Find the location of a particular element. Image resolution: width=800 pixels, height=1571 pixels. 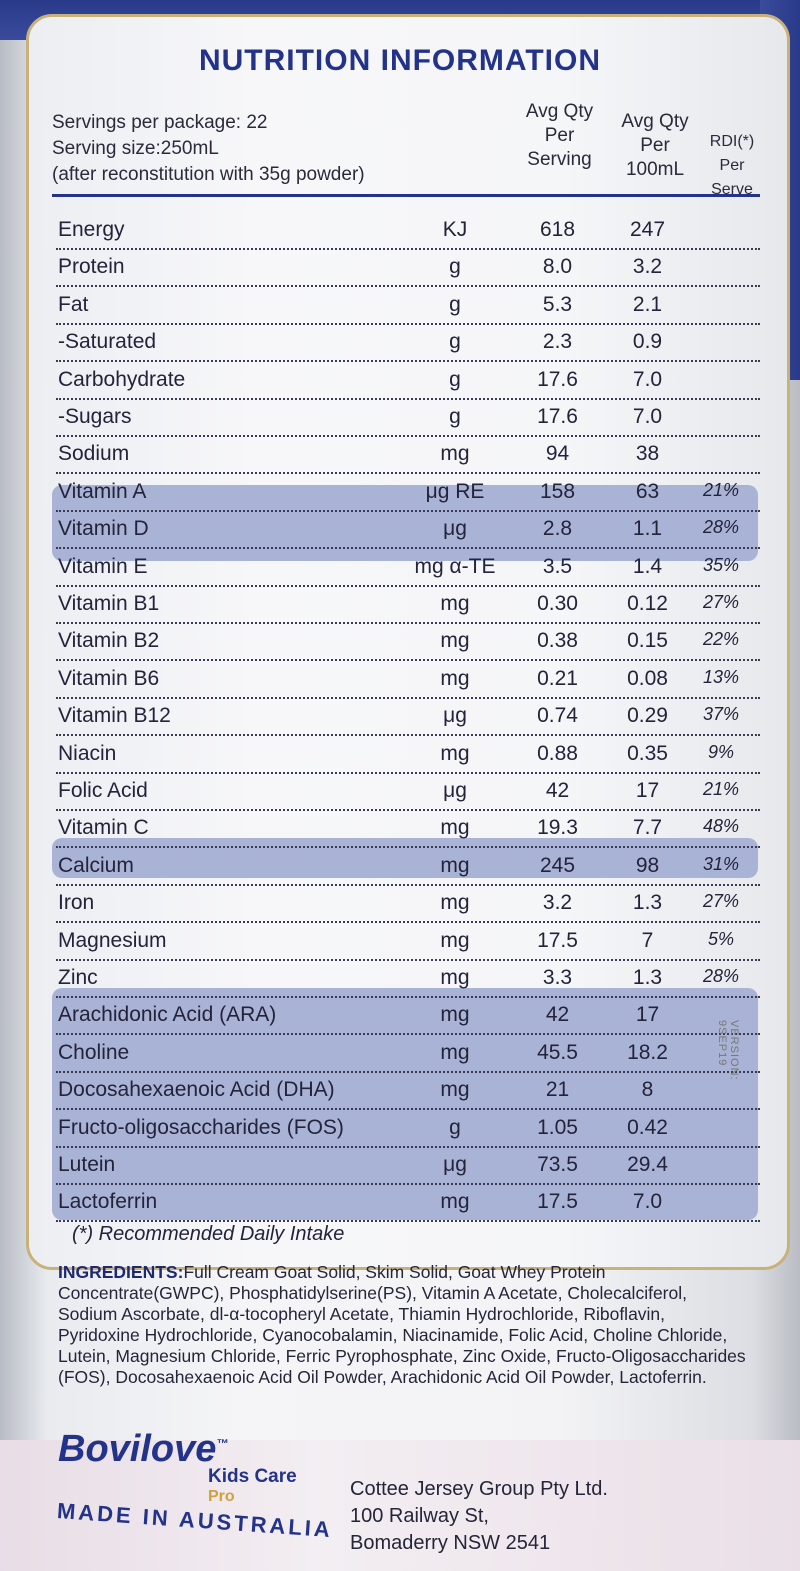

nutrient-name: Carbohydrate is located at coordinates (122, 379).